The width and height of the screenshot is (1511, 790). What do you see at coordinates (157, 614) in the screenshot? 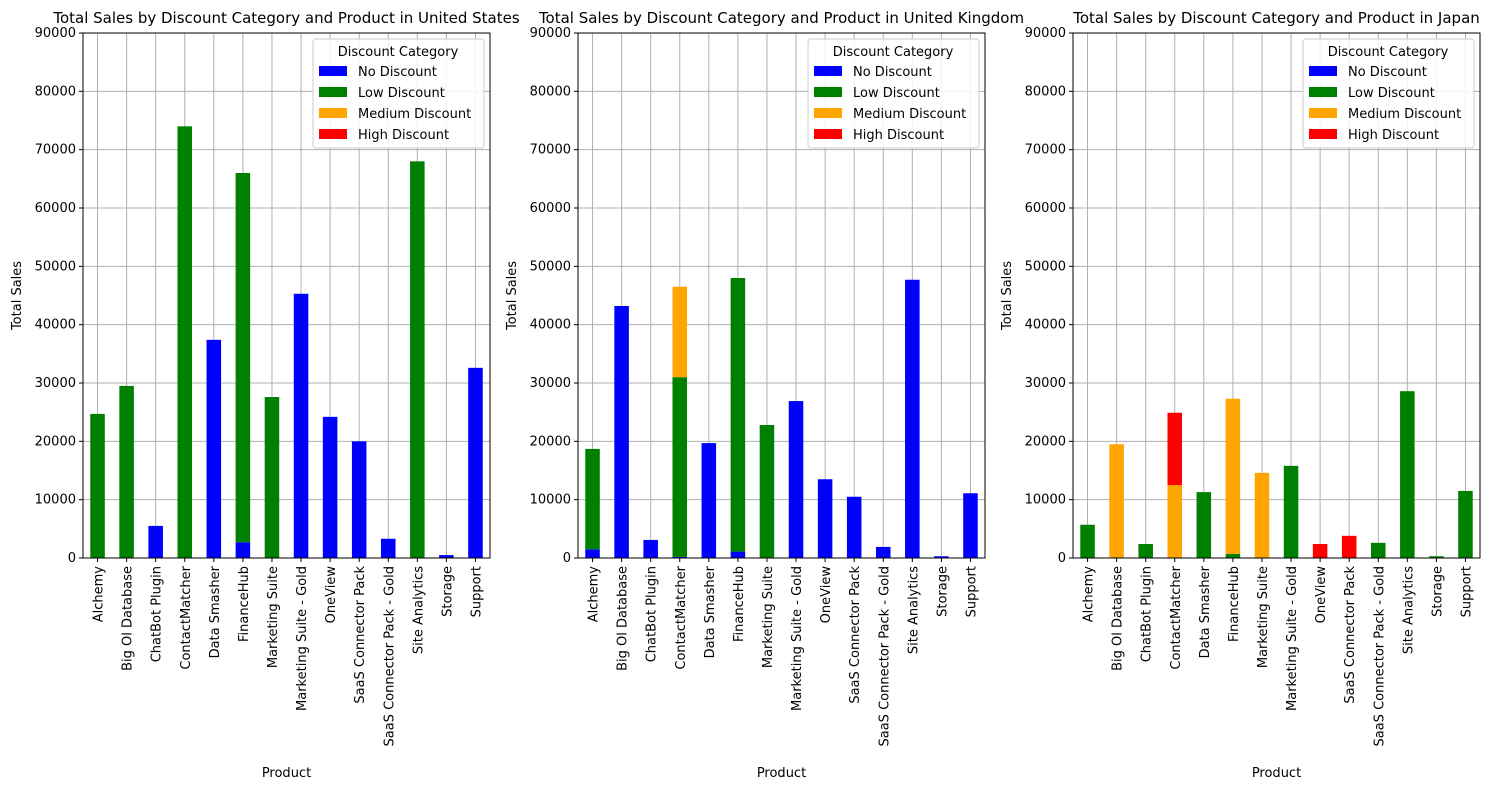
I see `x-tick-label: ChatBot Plugin` at bounding box center [157, 614].